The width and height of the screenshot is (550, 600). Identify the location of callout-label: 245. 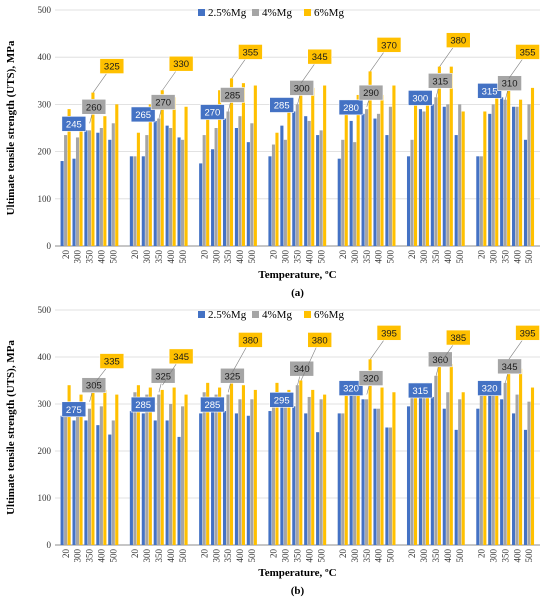
(74, 124).